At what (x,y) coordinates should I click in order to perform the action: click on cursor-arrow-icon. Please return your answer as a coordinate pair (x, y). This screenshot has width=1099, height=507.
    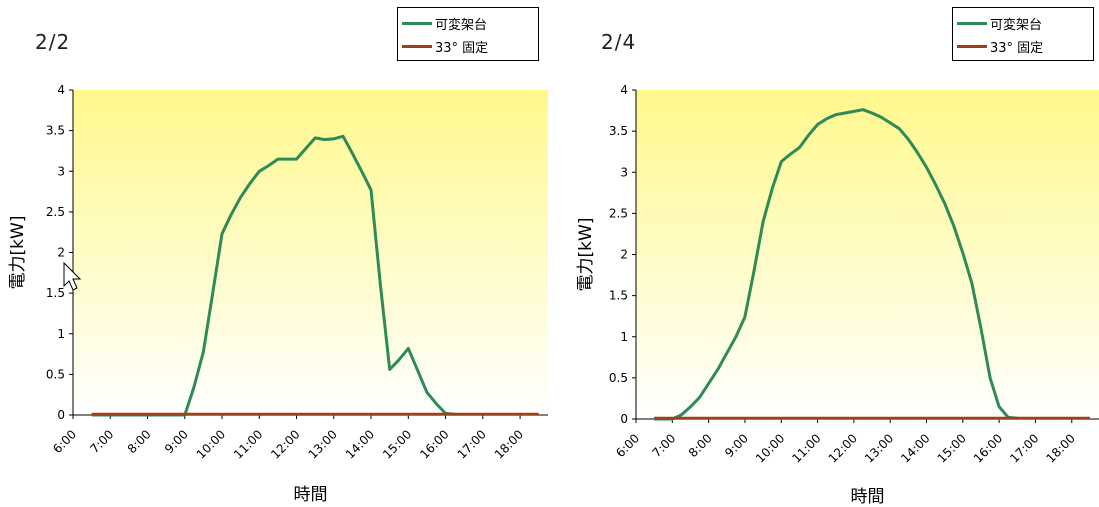
    Looking at the image, I should click on (72, 276).